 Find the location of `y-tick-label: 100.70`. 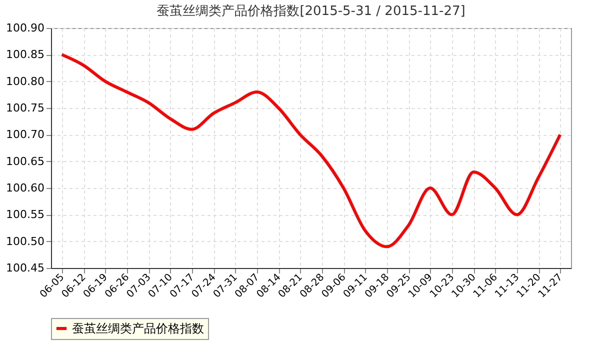

y-tick-label: 100.70 is located at coordinates (25, 135).